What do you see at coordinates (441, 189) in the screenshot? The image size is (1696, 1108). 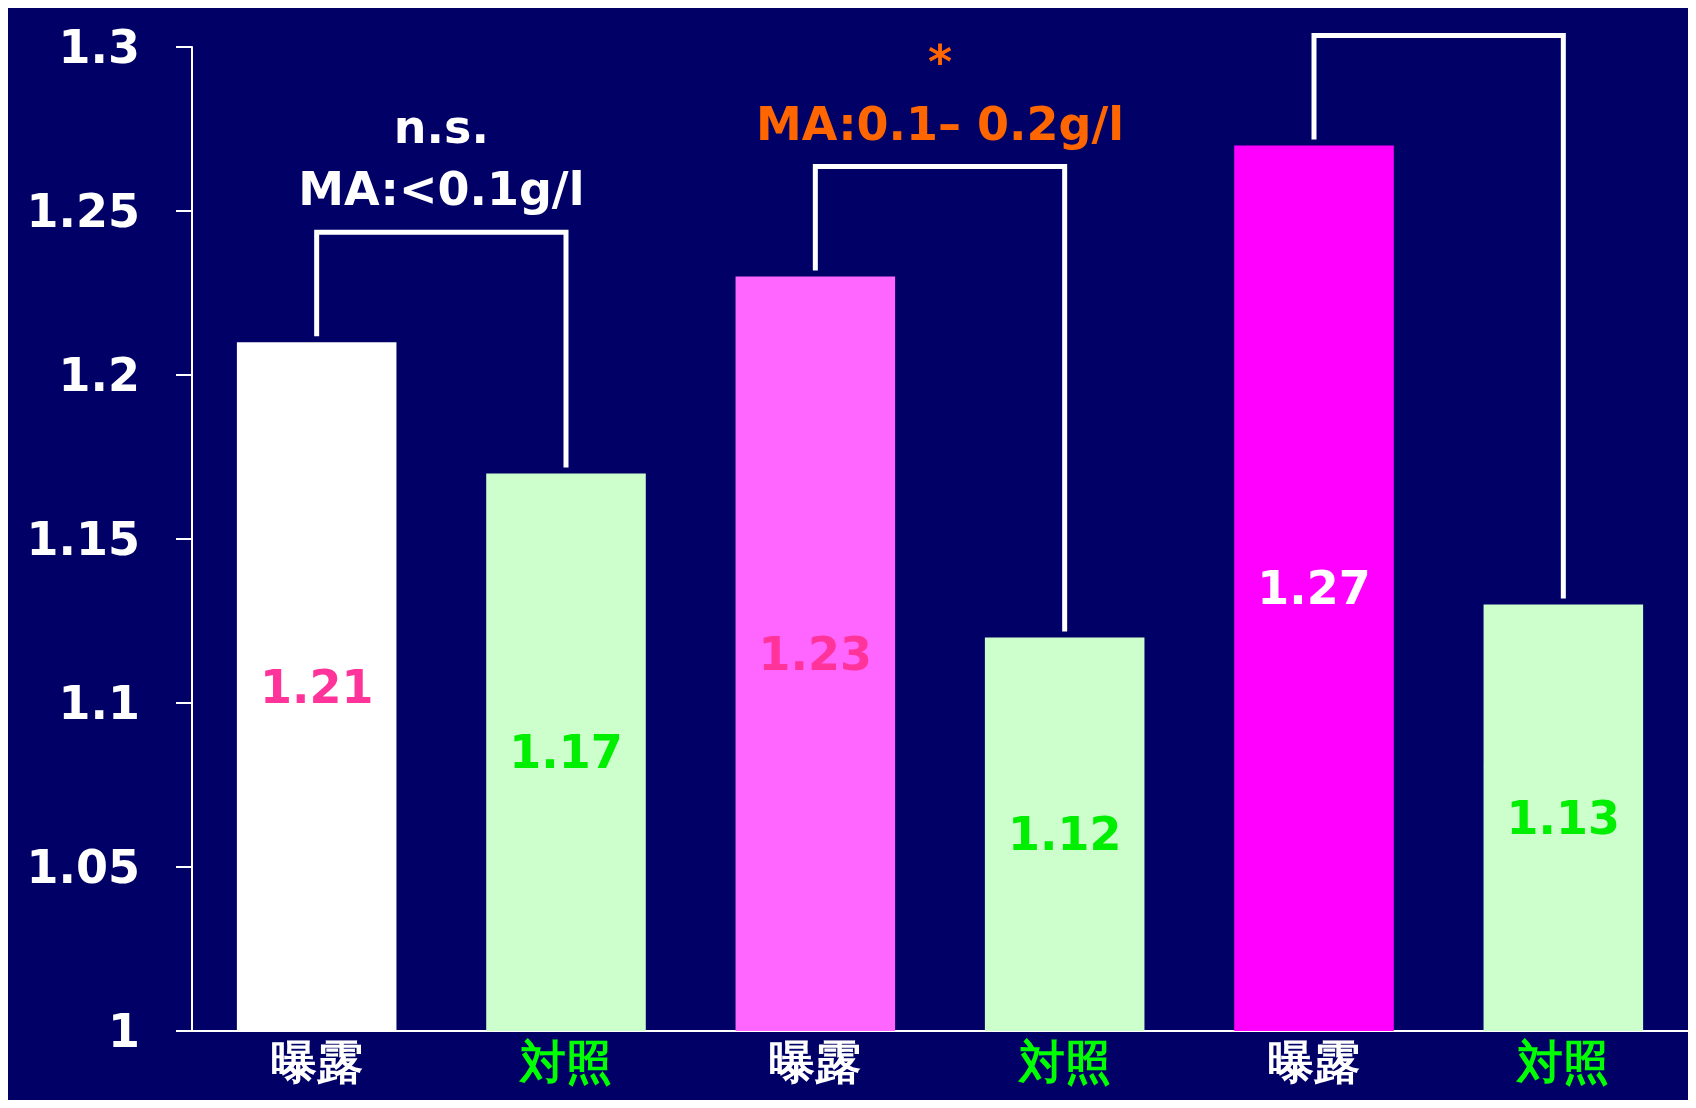 I see `annotation: MA:<0.1g/l` at bounding box center [441, 189].